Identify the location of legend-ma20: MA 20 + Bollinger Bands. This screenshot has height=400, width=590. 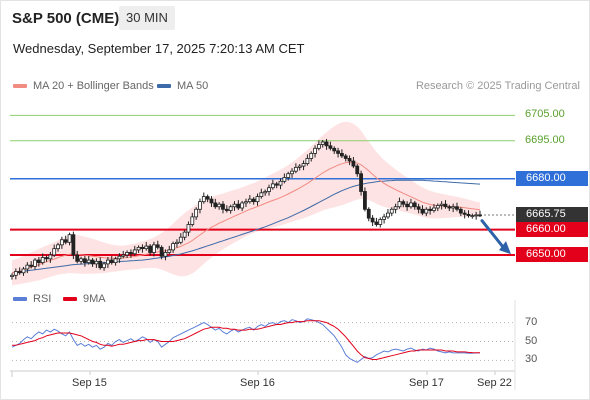
(83, 86).